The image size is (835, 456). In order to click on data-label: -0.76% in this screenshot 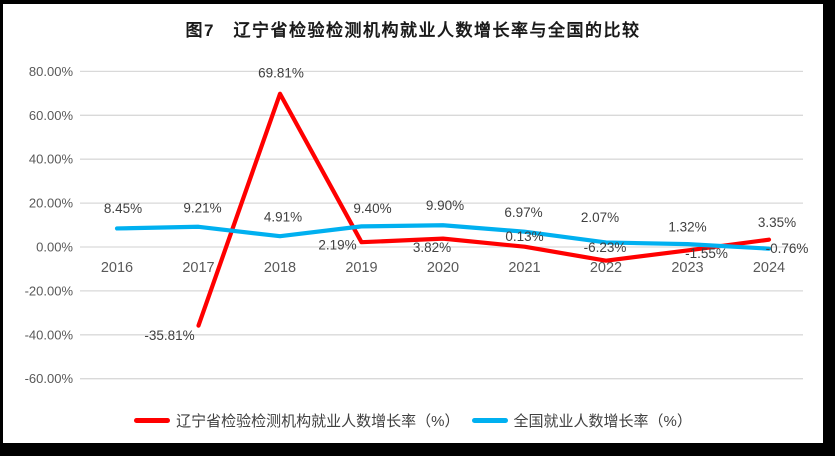, I will do `click(787, 248)`.